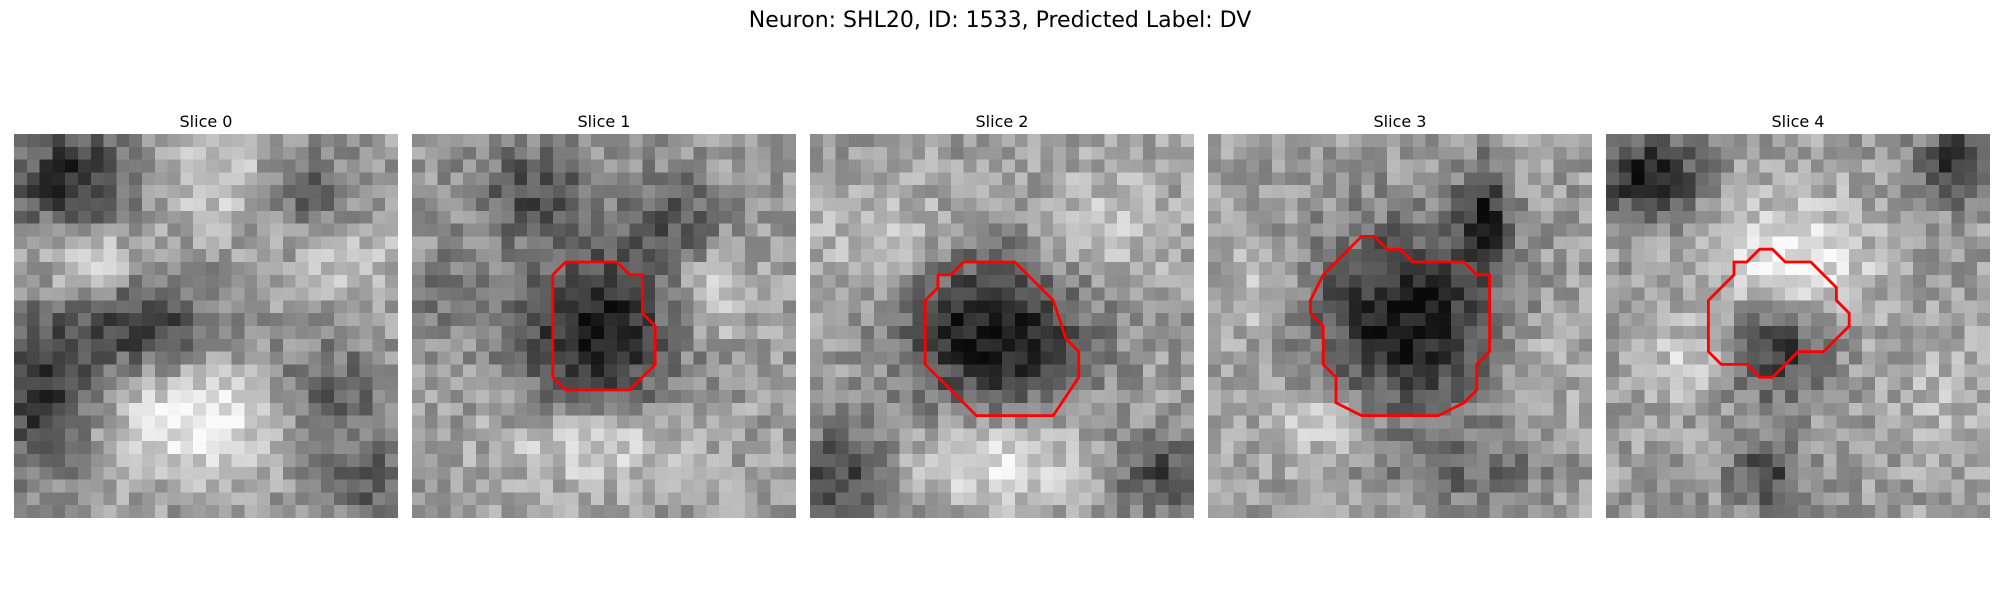 This screenshot has height=600, width=2000. What do you see at coordinates (604, 121) in the screenshot?
I see `slice-1-title: Slice 1` at bounding box center [604, 121].